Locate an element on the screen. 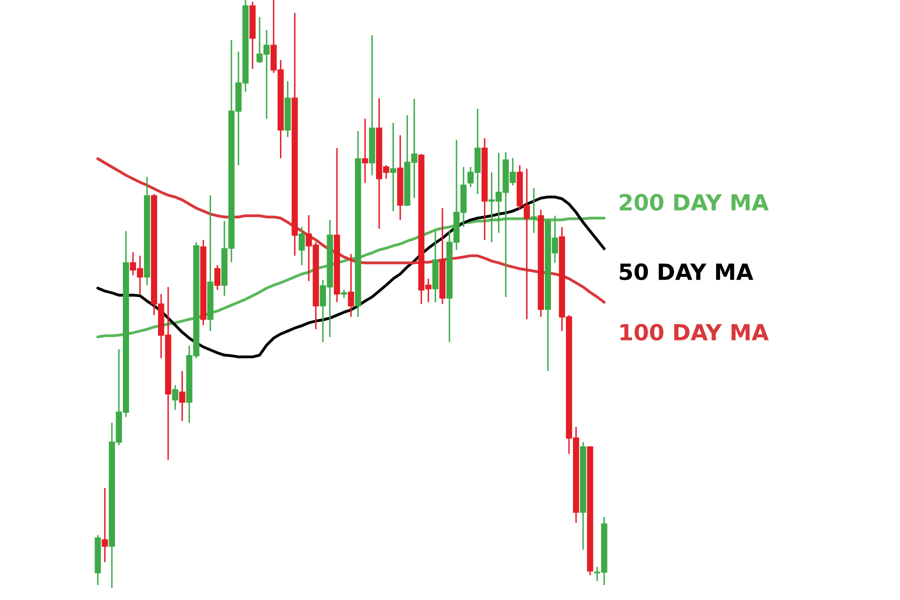 The height and width of the screenshot is (600, 900). series-label: 200 DAY MA is located at coordinates (694, 202).